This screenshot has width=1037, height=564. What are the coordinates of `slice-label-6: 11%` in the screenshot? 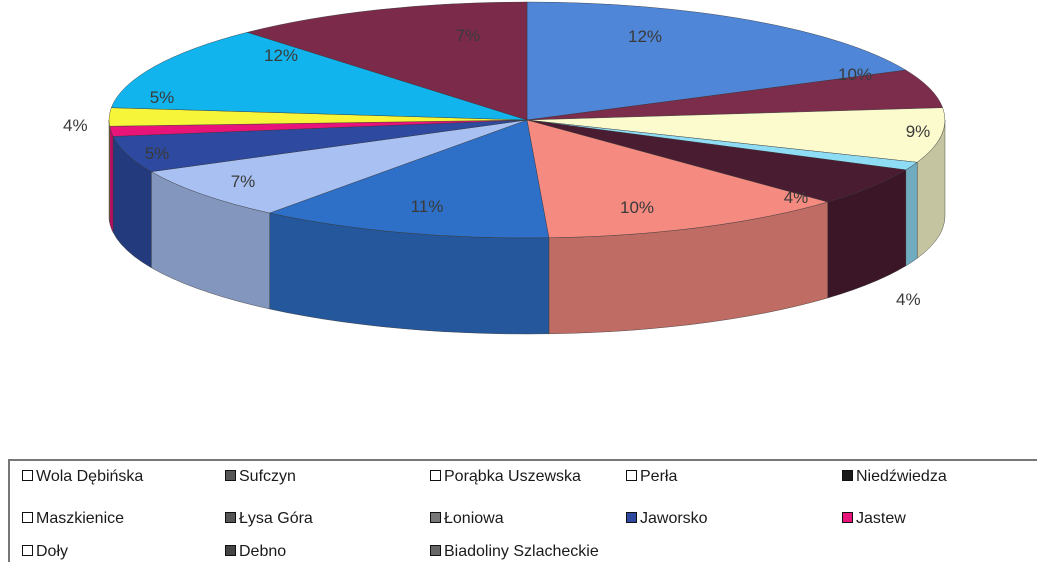 It's located at (427, 206).